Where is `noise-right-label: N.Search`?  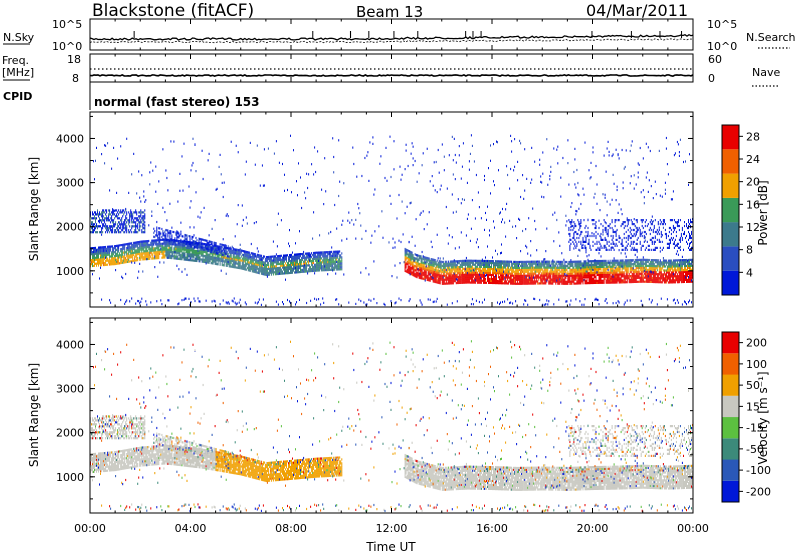
noise-right-label: N.Search is located at coordinates (771, 37).